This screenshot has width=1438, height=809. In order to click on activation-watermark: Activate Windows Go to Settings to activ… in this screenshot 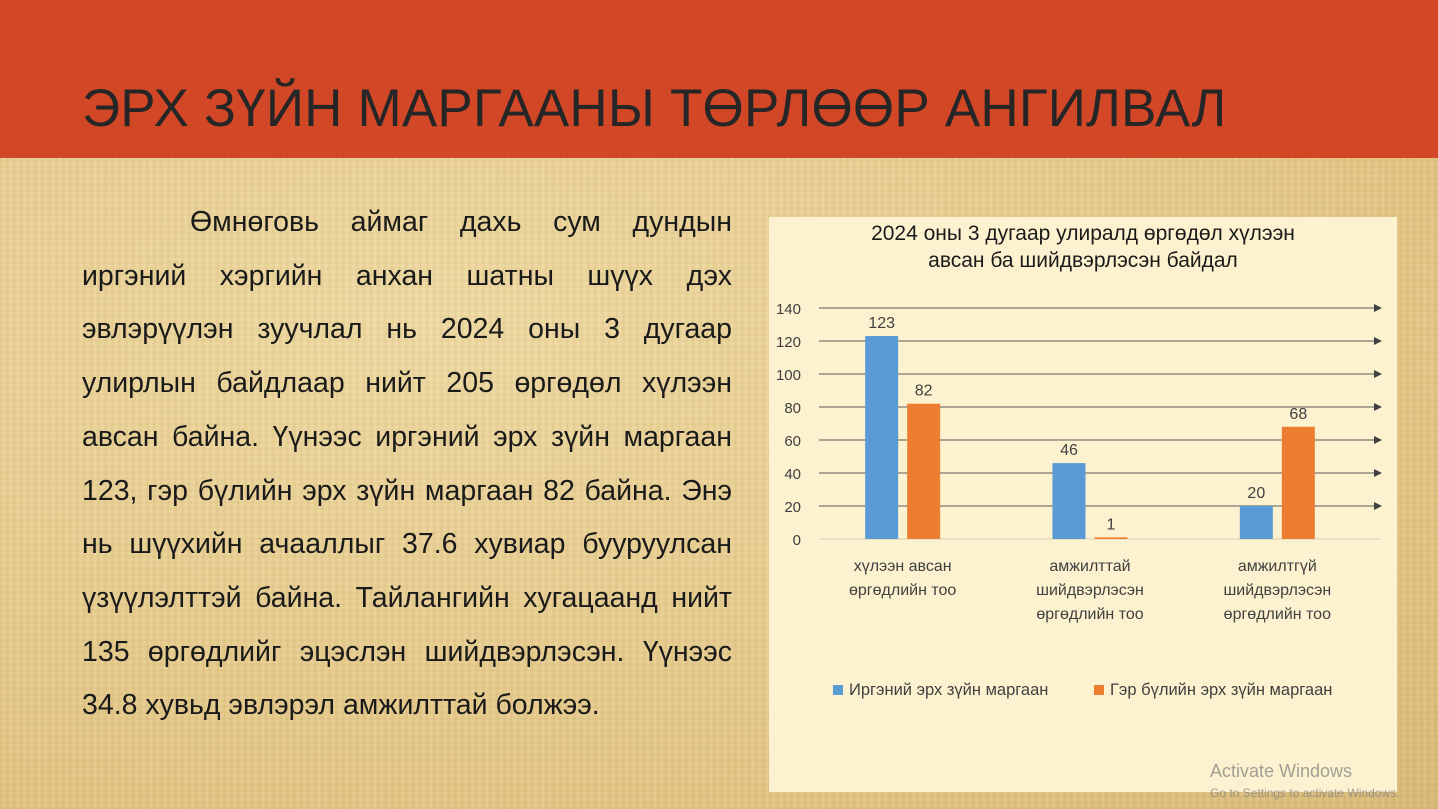, I will do `click(1304, 782)`.